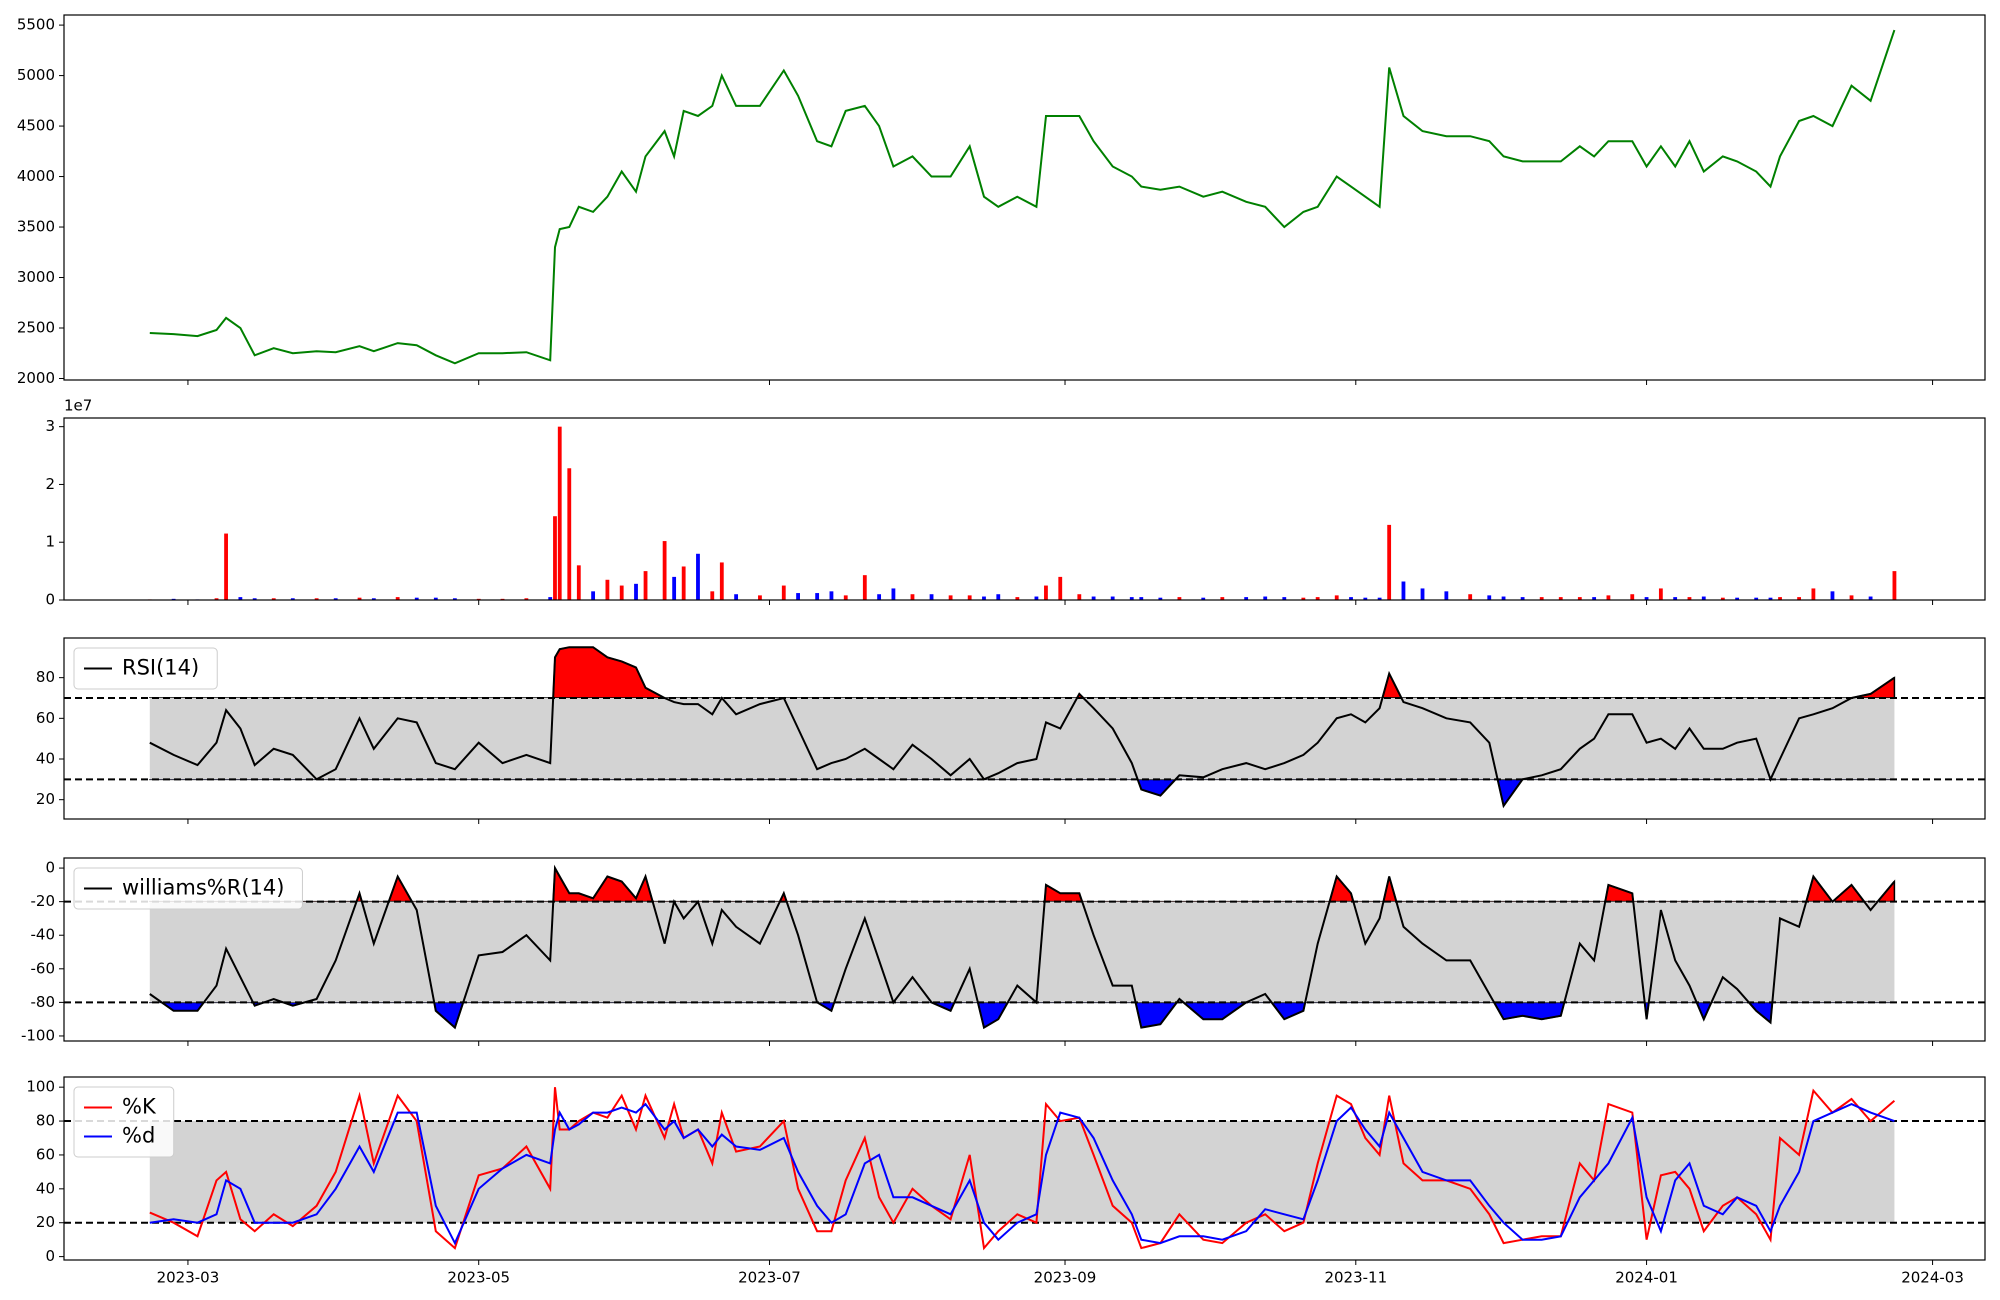 Image resolution: width=2000 pixels, height=1300 pixels. I want to click on legend-label: williams%R(14), so click(203, 888).